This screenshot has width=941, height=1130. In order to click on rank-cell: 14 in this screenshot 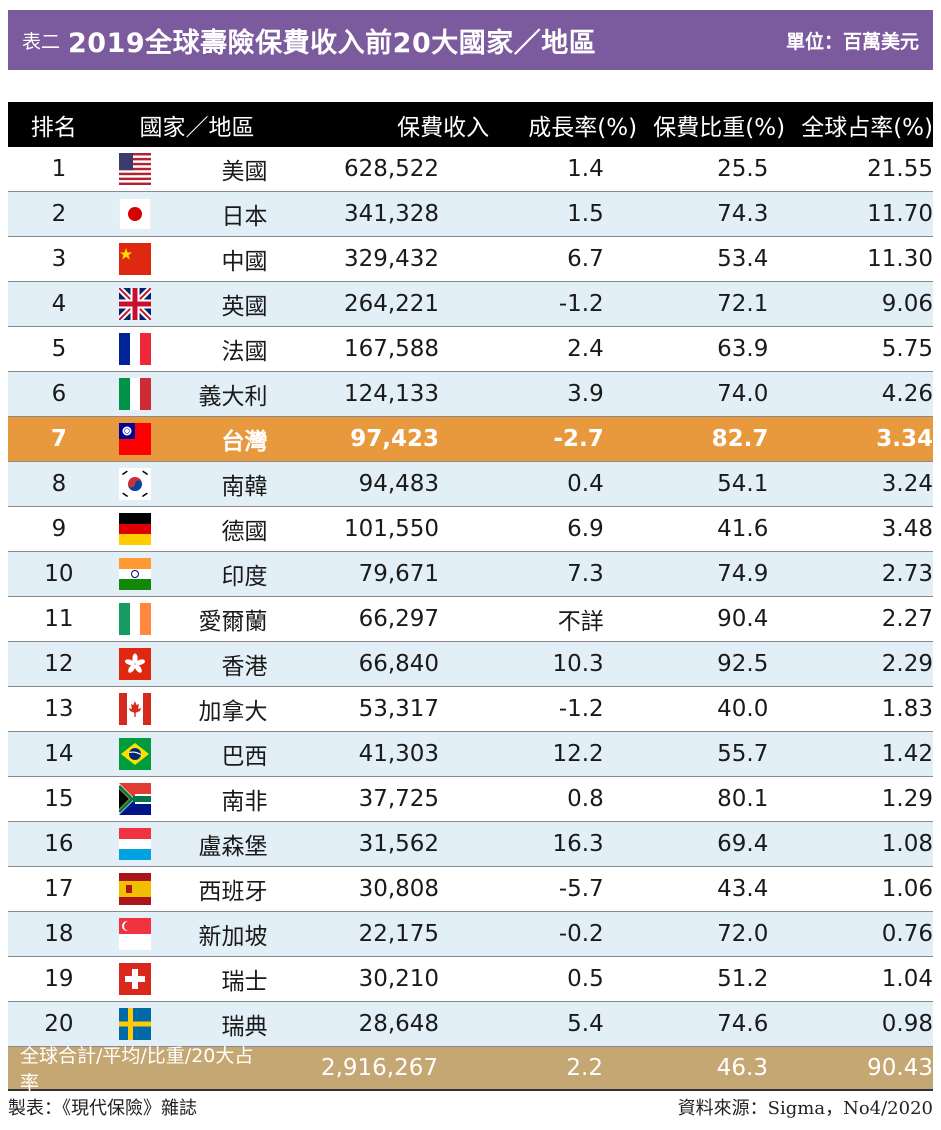, I will do `click(59, 754)`.